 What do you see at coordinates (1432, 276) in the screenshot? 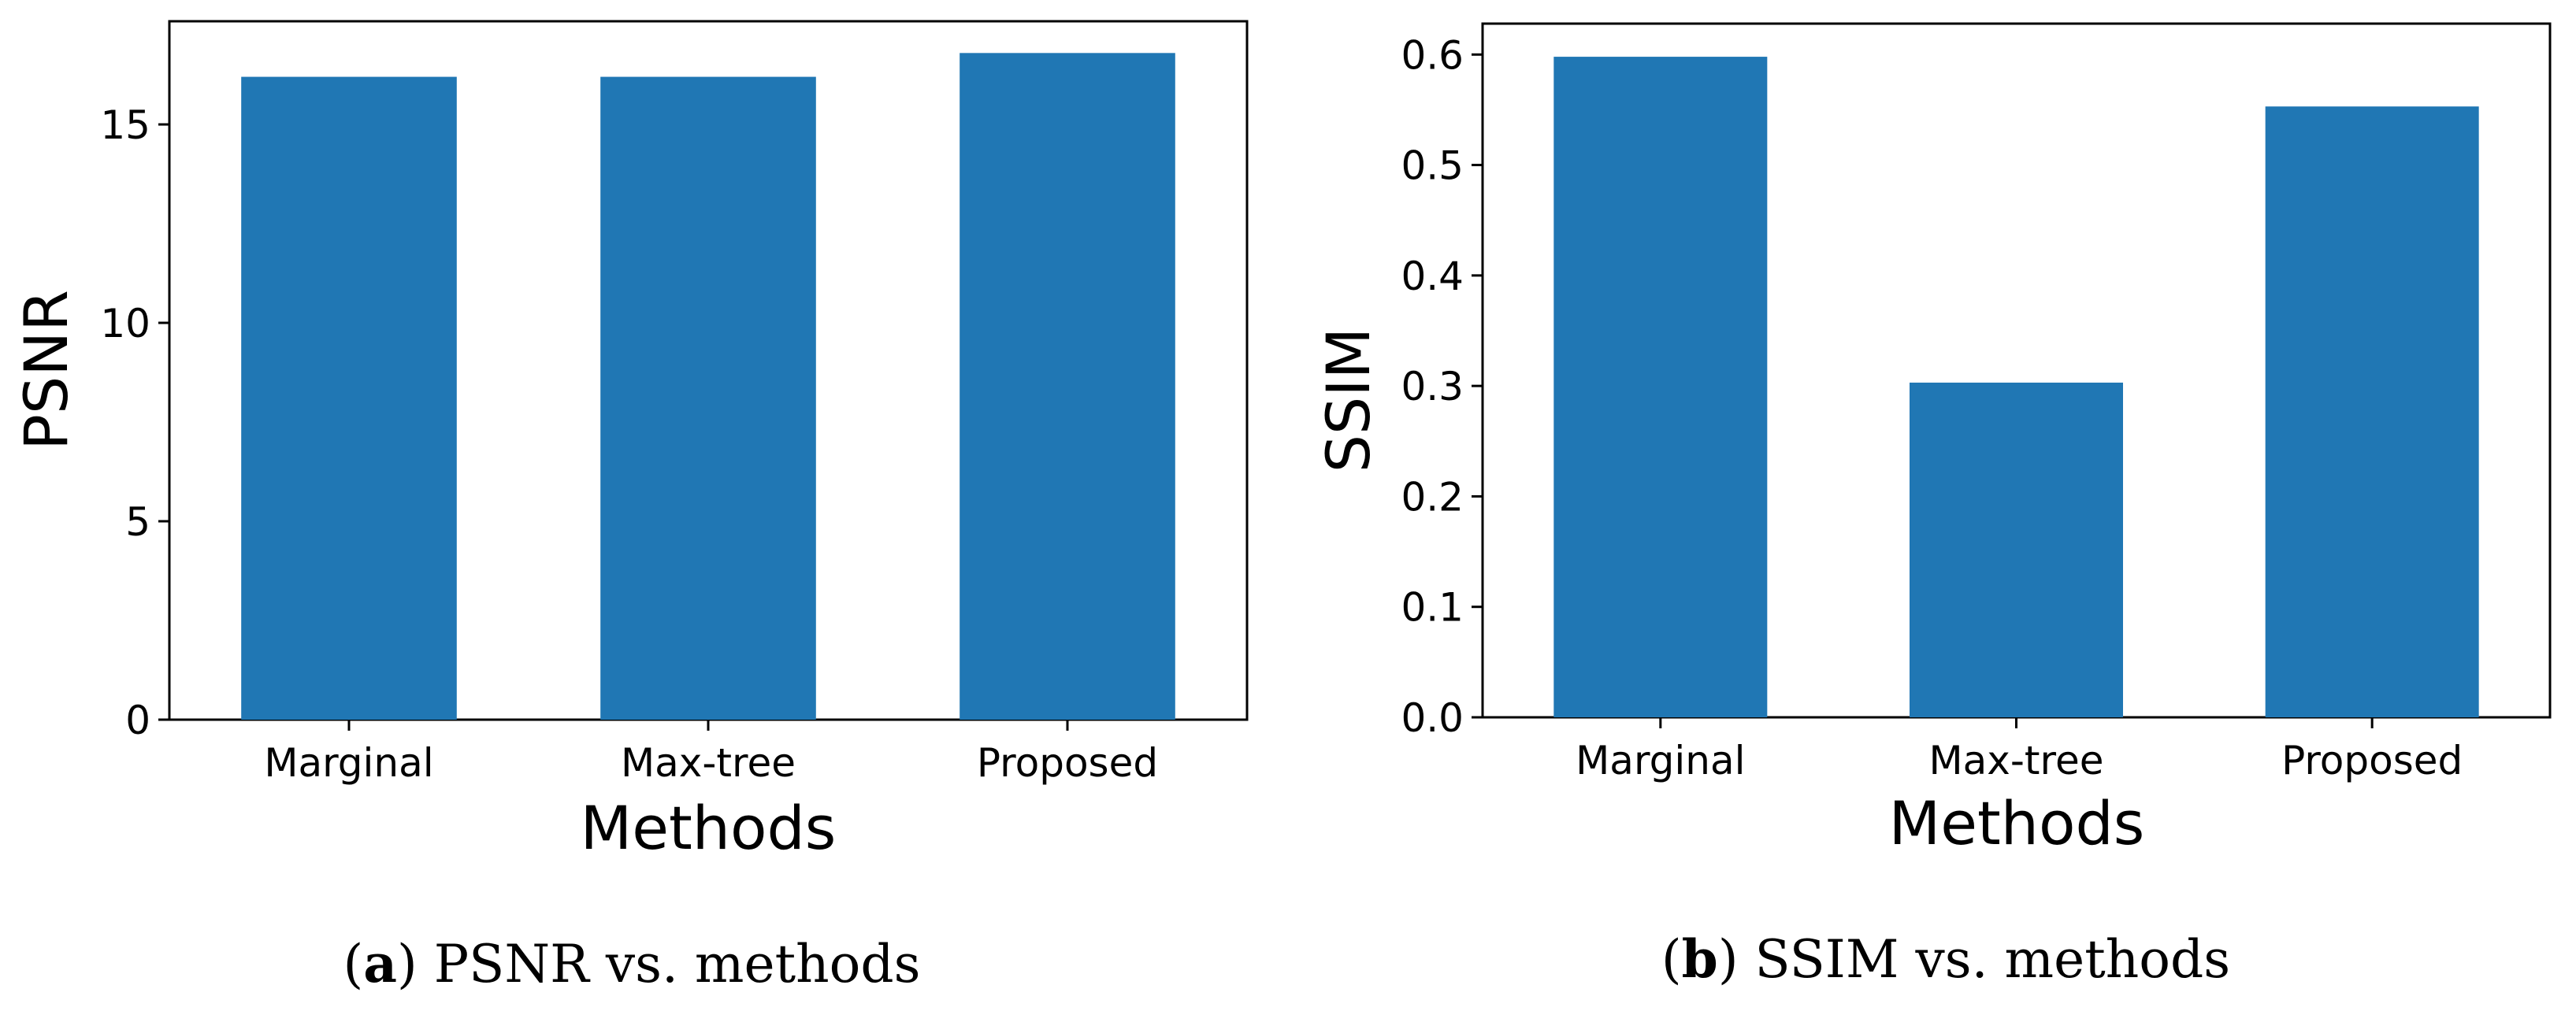
I see `y-tick-label: 0.4` at bounding box center [1432, 276].